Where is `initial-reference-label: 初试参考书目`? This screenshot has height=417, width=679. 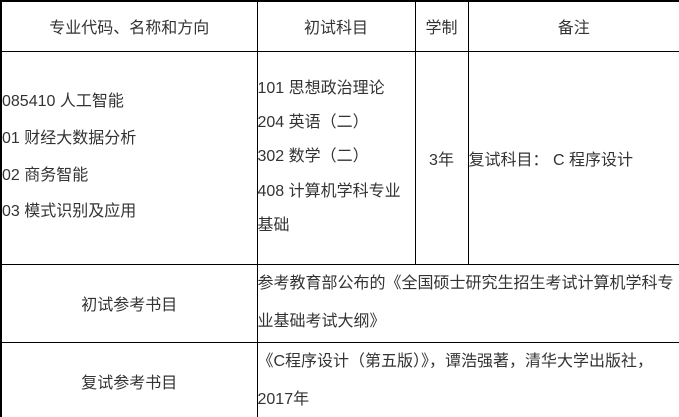 initial-reference-label: 初试参考书目 is located at coordinates (129, 303).